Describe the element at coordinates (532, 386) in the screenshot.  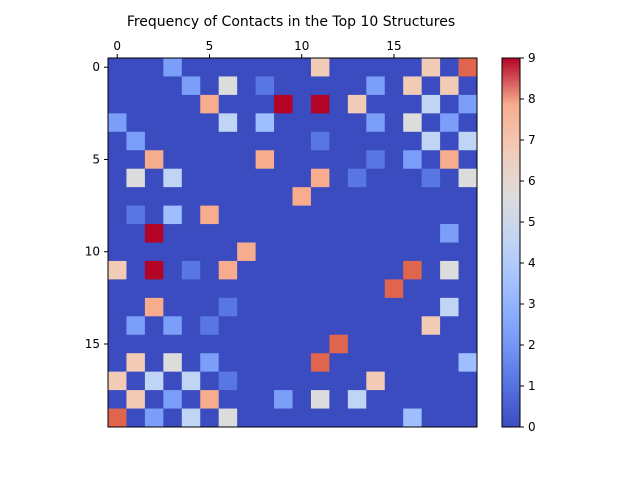
I see `colorbar-tick-label: 1` at that location.